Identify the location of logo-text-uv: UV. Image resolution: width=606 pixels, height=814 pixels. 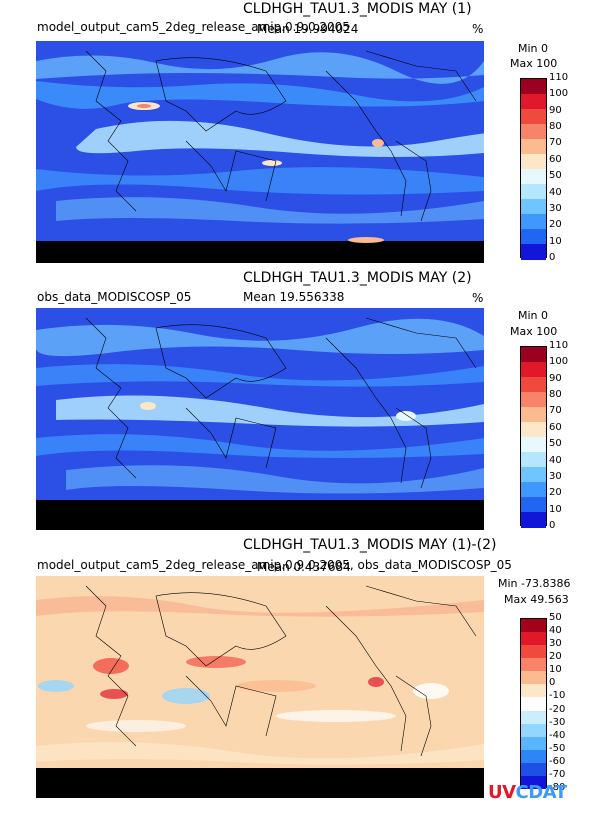
(502, 792).